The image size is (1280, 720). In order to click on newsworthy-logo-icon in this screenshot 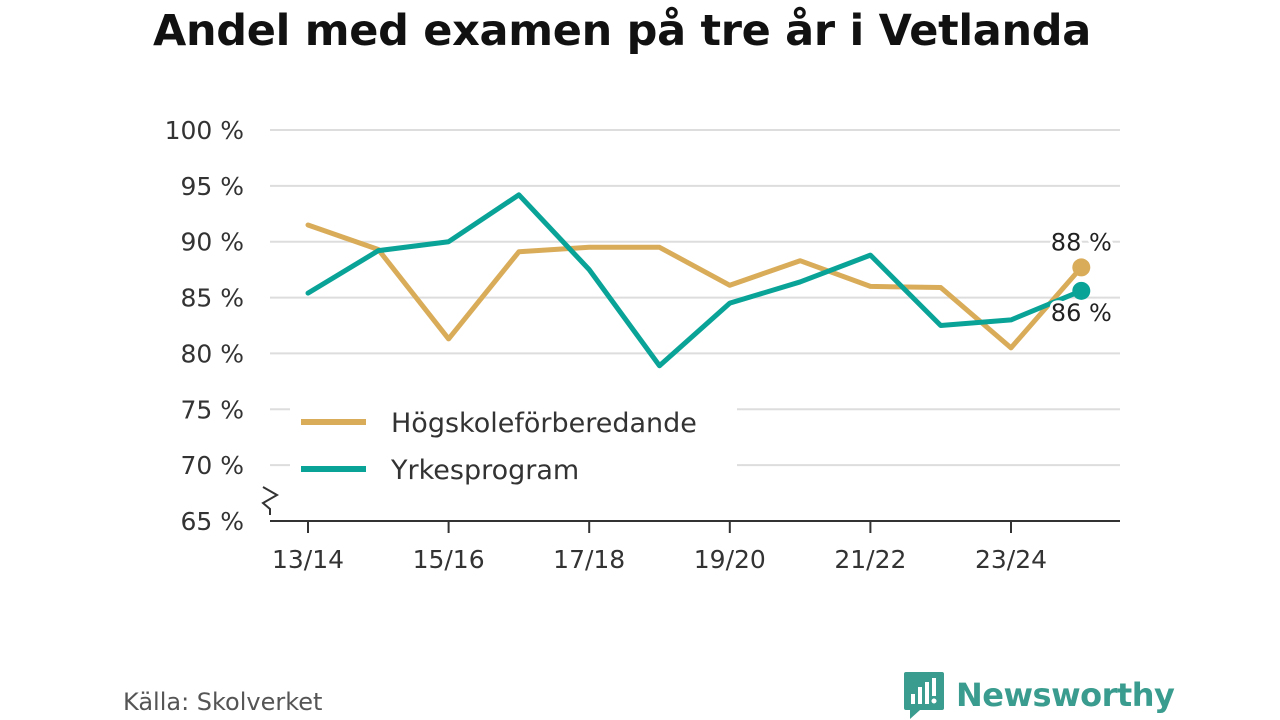, I will do `click(924, 695)`.